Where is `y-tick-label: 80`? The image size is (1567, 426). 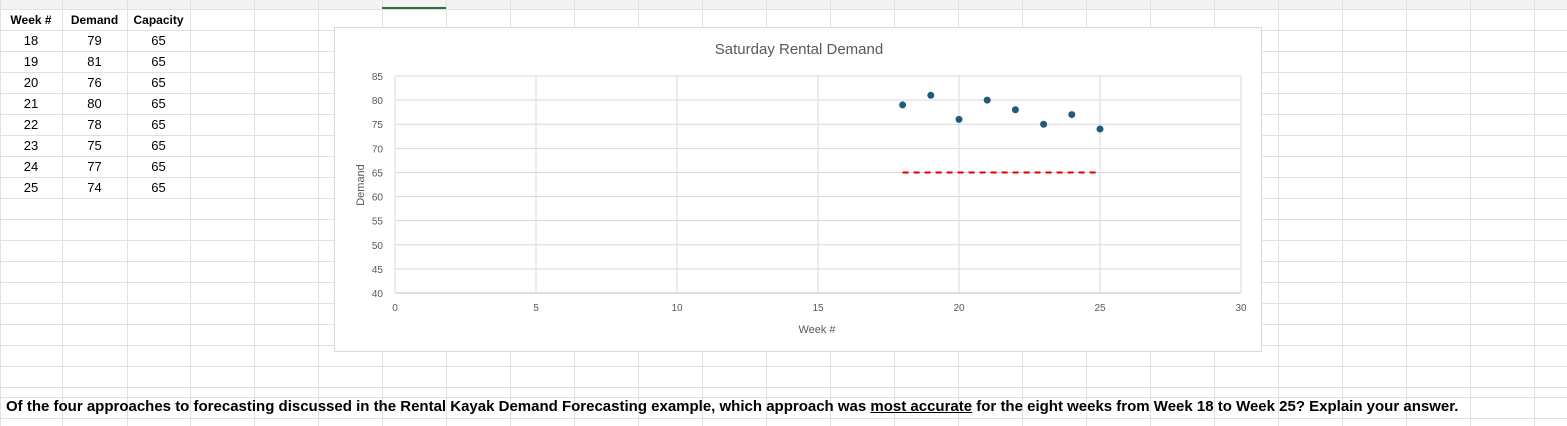 y-tick-label: 80 is located at coordinates (378, 101).